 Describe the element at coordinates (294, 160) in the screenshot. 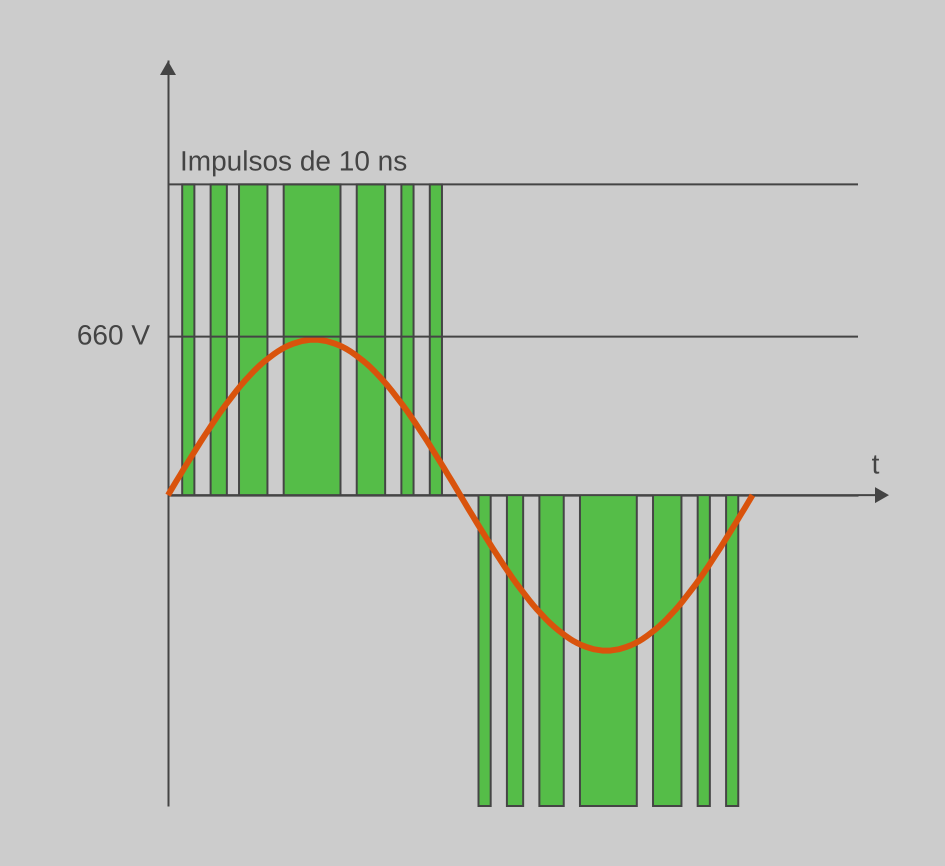

I see `annotation: Impulsos de 10 ns` at that location.